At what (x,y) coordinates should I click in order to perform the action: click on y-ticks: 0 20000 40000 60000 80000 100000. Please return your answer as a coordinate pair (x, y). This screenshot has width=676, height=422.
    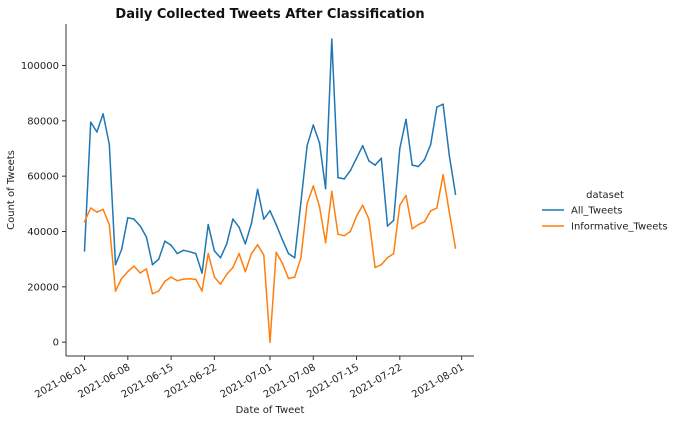
    Looking at the image, I should click on (43, 205).